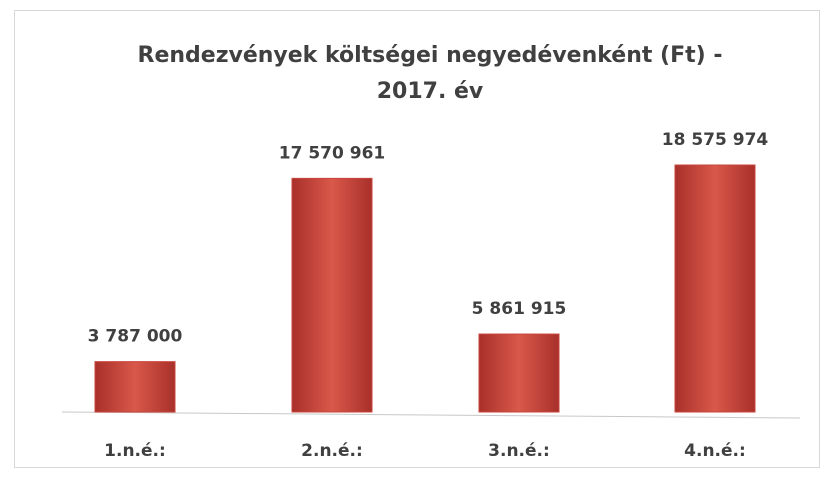 Image resolution: width=832 pixels, height=485 pixels. What do you see at coordinates (135, 337) in the screenshot?
I see `value-label: 3 787 000` at bounding box center [135, 337].